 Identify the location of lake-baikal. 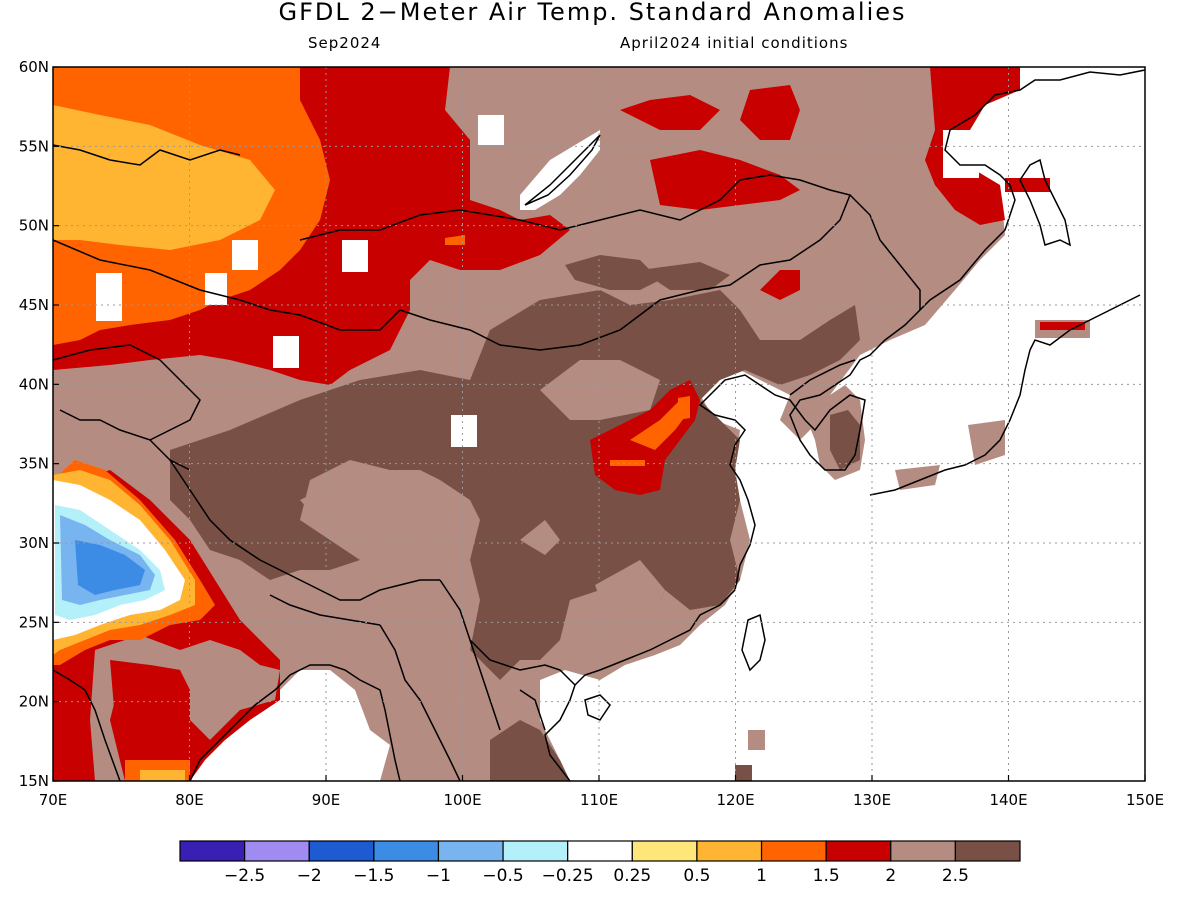
(560, 170).